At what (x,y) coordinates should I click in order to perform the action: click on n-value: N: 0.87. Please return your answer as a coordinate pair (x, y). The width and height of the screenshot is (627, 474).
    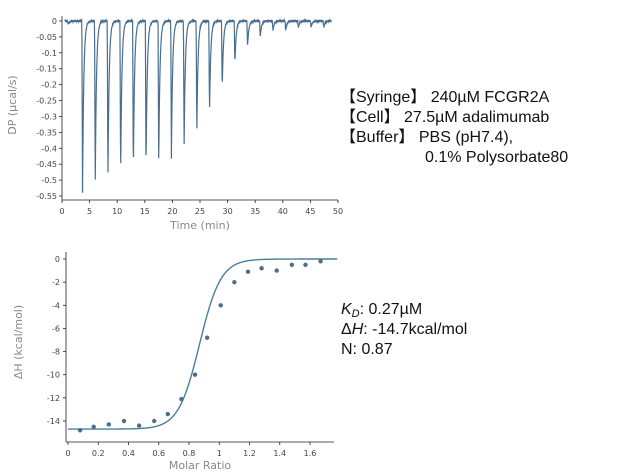
    Looking at the image, I should click on (367, 349).